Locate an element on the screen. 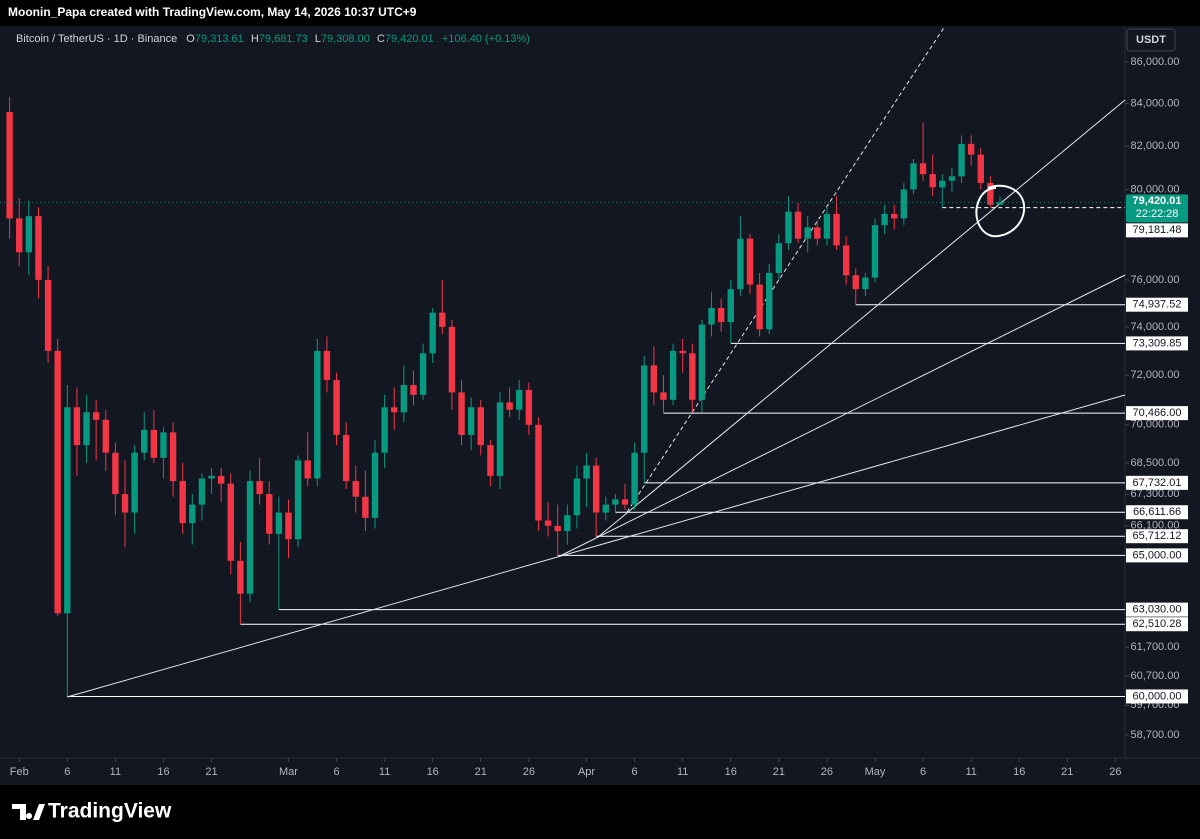 Image resolution: width=1200 pixels, height=839 pixels. x-tick-label: 26 is located at coordinates (827, 772).